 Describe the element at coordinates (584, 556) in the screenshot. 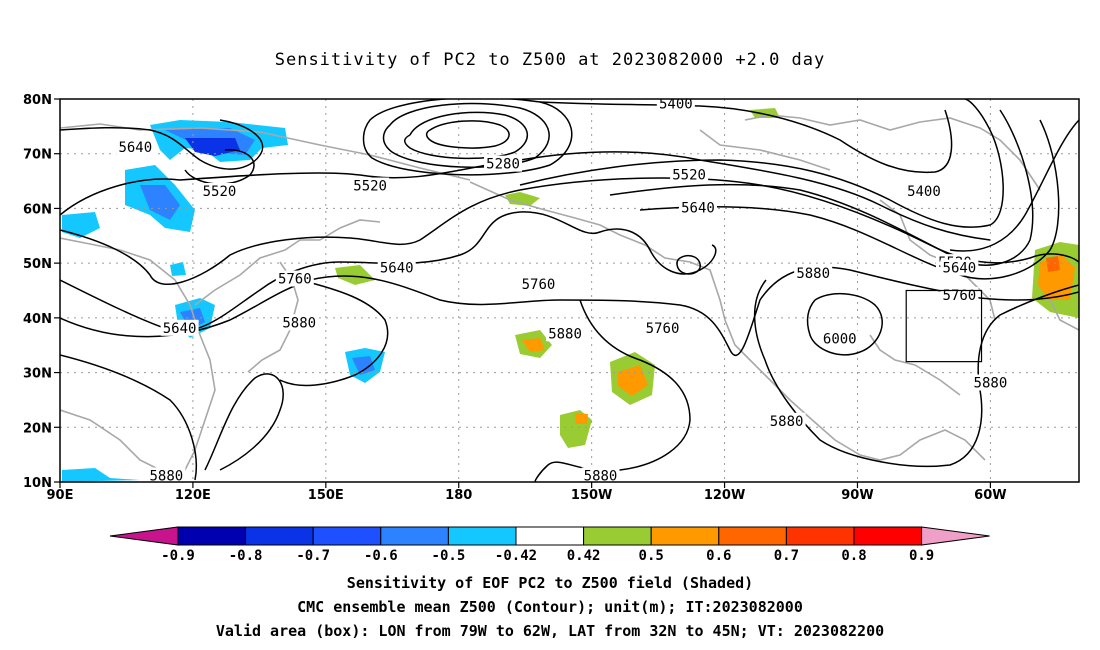

I see `colorbar-label: 0.42` at that location.